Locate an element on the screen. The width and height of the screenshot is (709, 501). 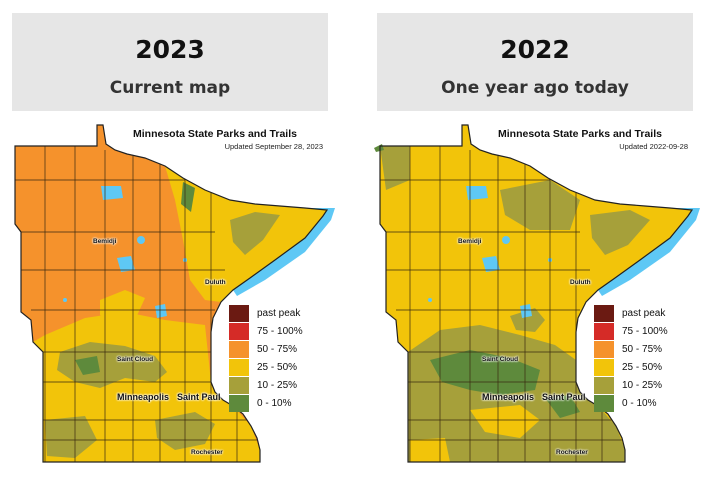
zone-10-25-mille-lacs is located at coordinates (527, 320).